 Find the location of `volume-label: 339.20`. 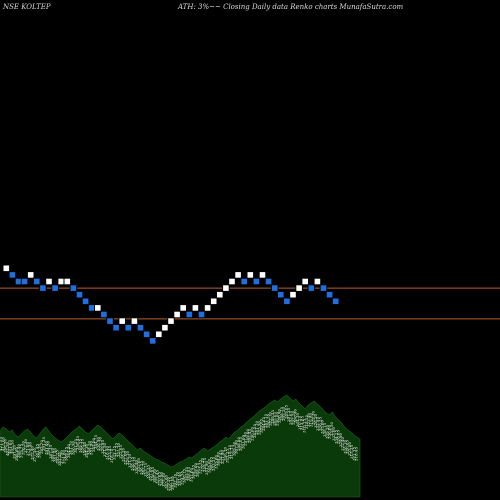

volume-label: 339.20 is located at coordinates (326, 432).